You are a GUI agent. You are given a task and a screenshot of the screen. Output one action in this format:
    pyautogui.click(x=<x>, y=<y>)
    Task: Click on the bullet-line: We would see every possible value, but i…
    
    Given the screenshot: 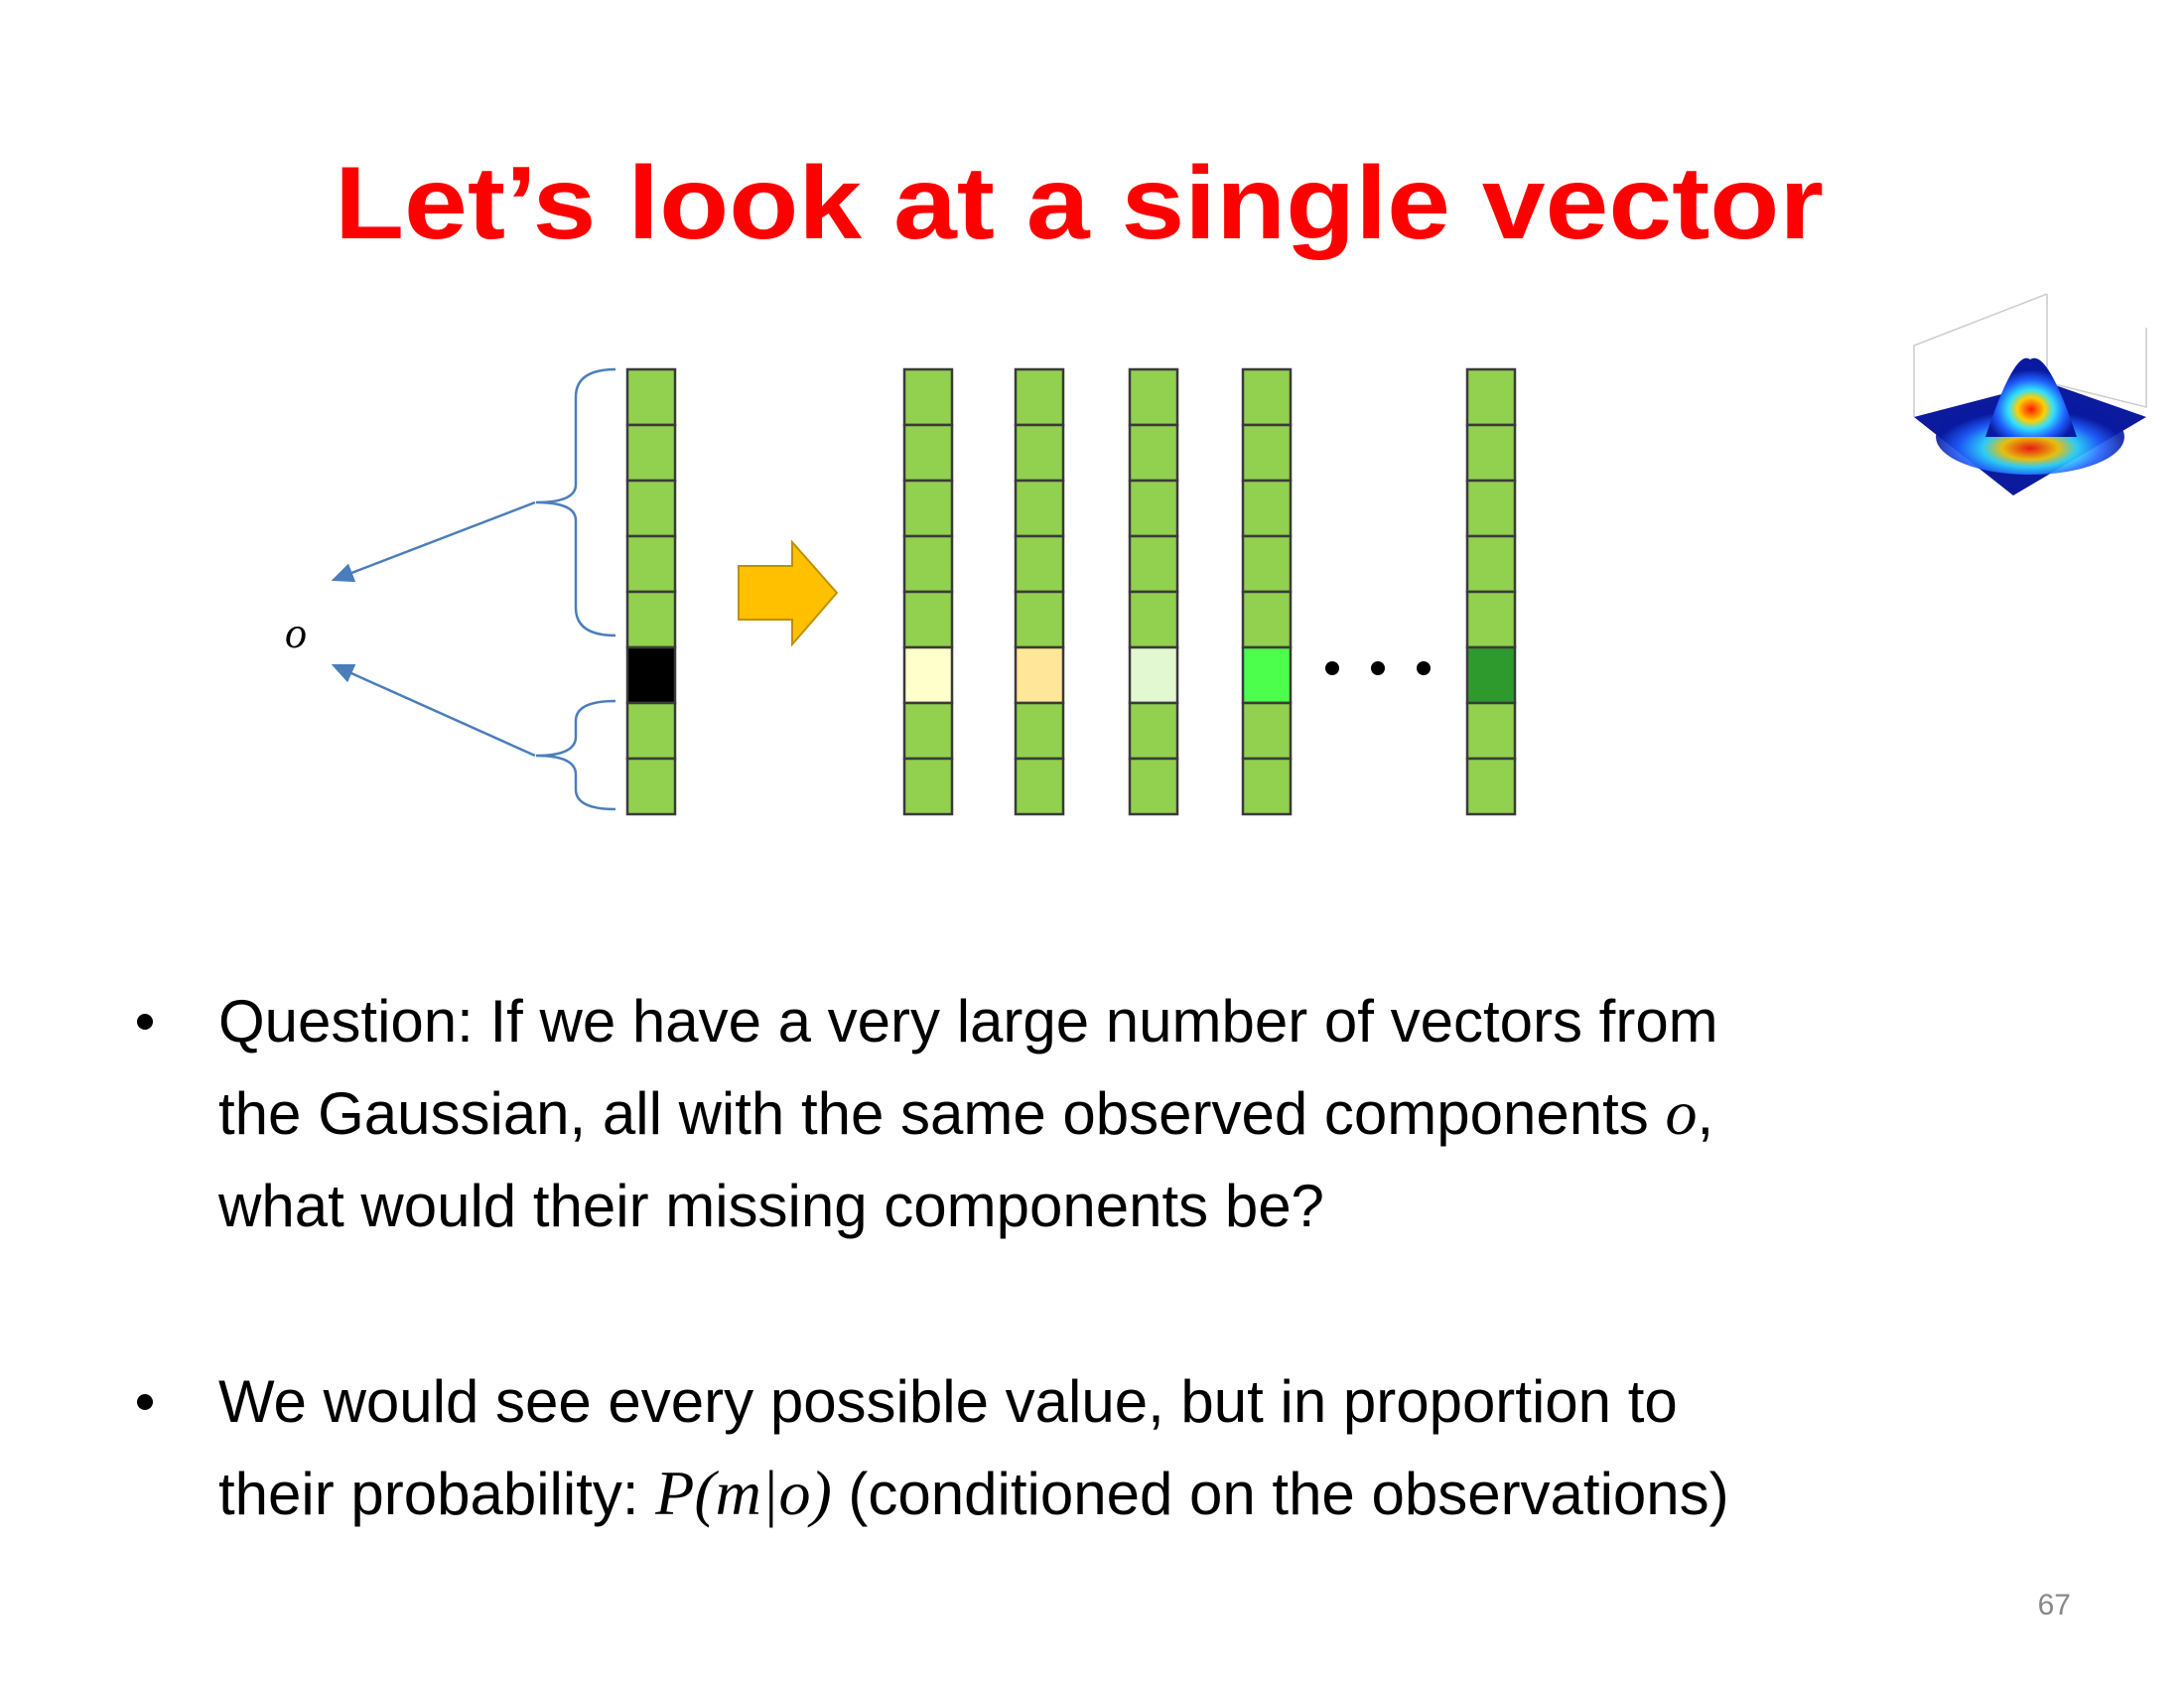 What is the action you would take?
    pyautogui.click(x=948, y=1401)
    